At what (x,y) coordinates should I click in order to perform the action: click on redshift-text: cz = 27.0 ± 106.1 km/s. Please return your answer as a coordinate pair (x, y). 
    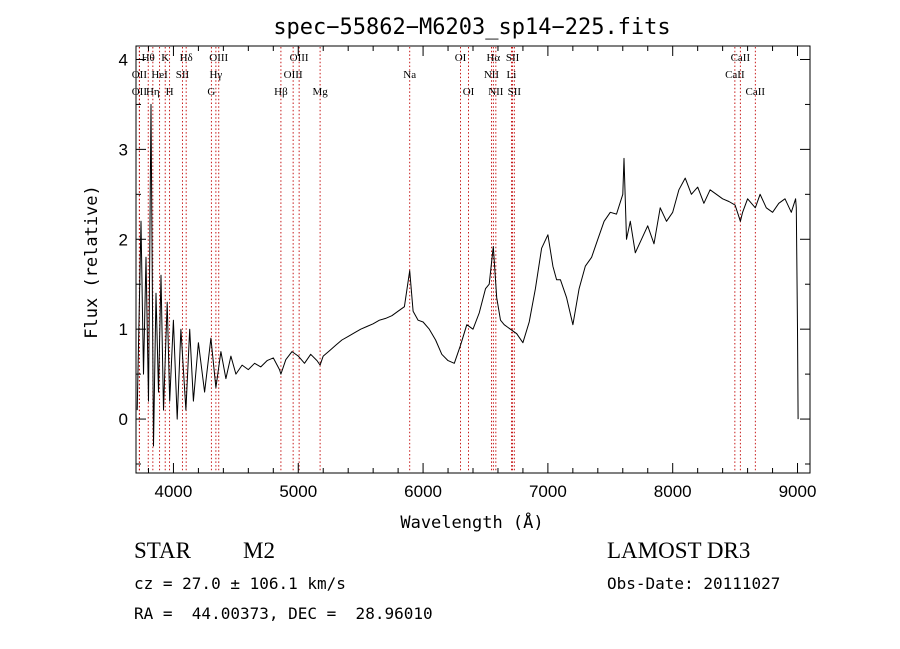
    Looking at the image, I should click on (240, 583).